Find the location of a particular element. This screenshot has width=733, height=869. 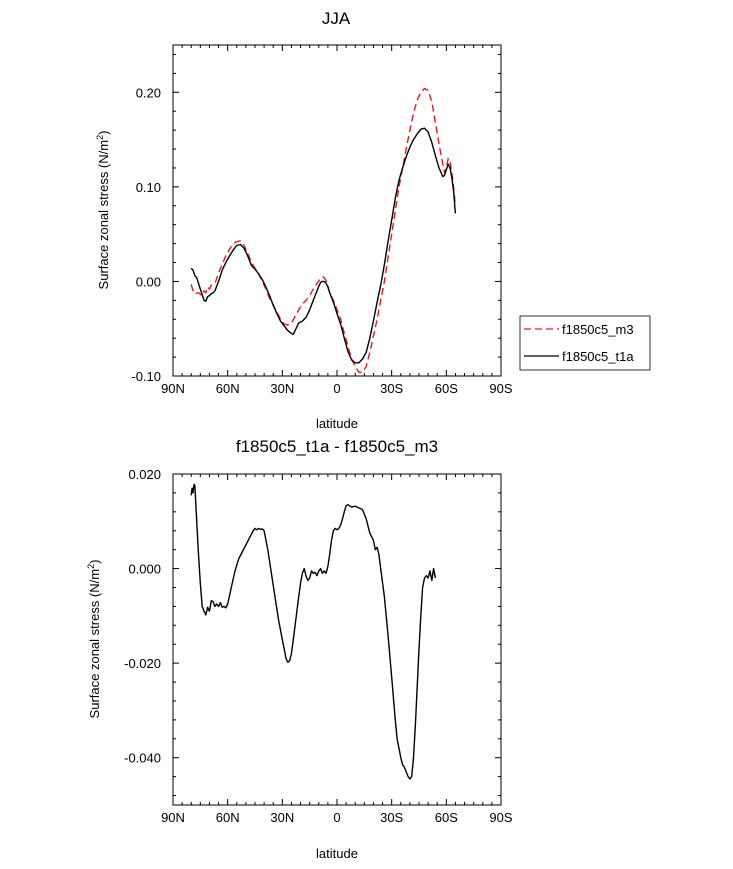

bottom-series-lines is located at coordinates (313, 631).